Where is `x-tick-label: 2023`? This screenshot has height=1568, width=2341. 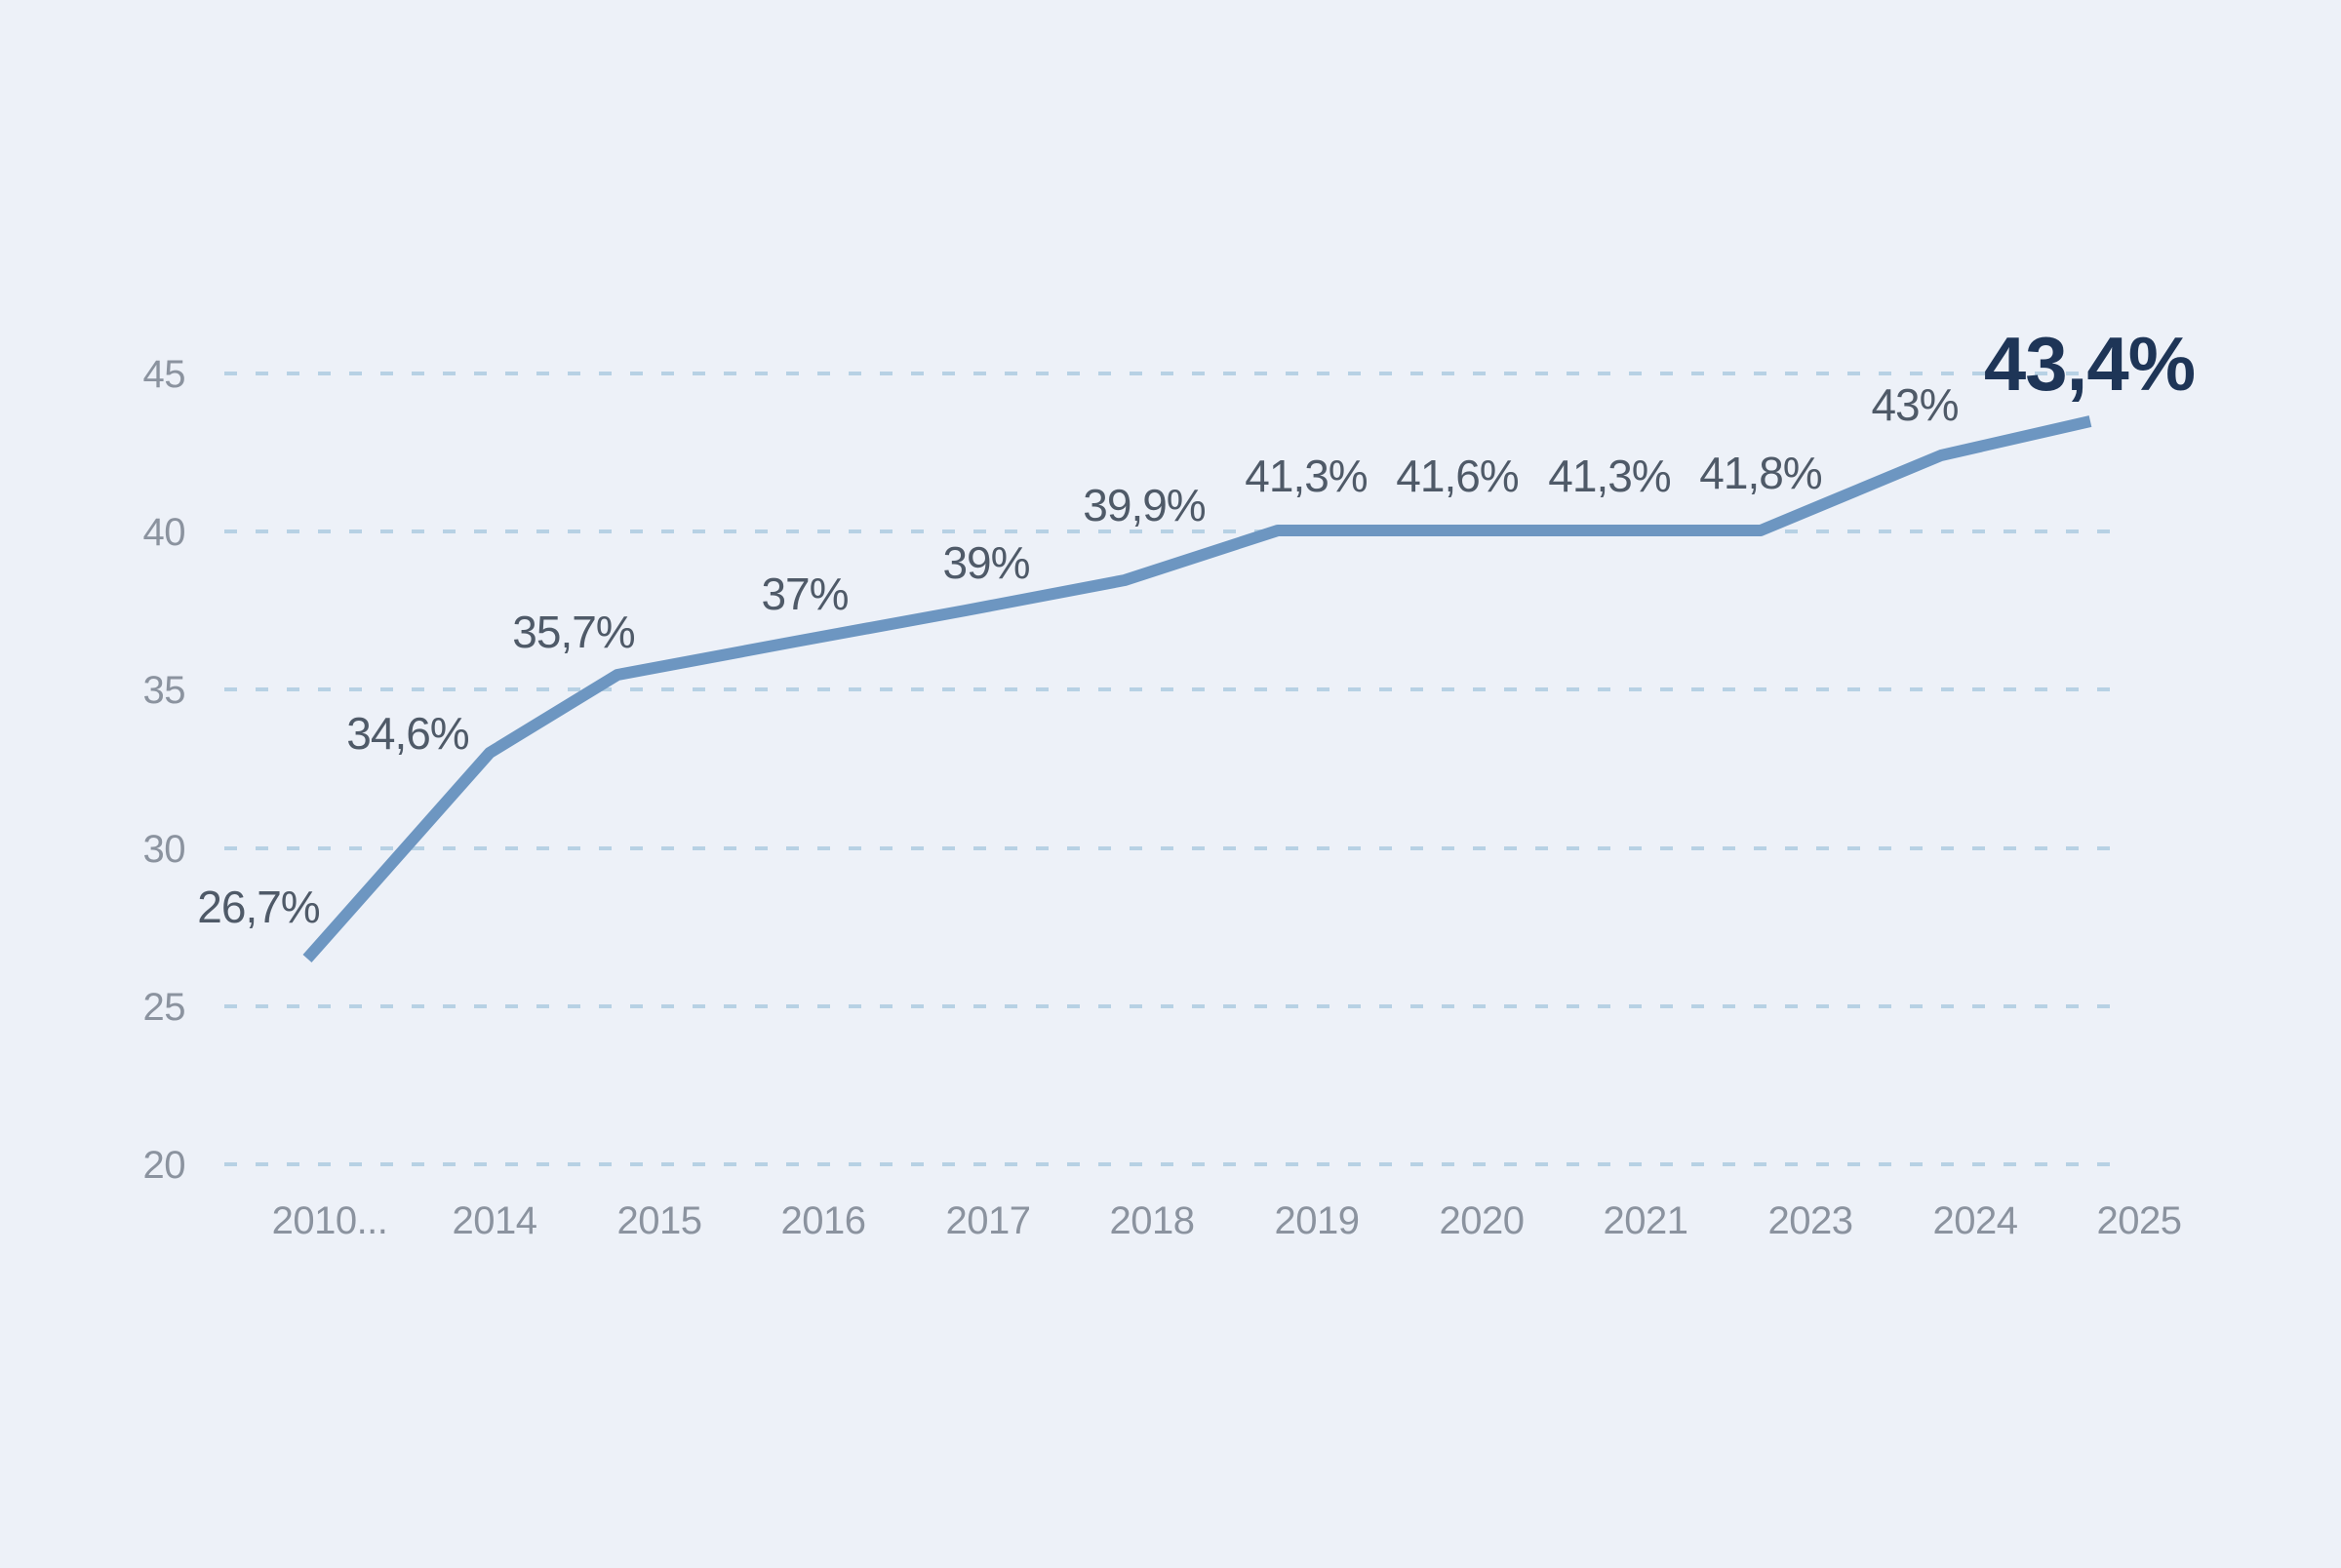
x-tick-label: 2023 is located at coordinates (1810, 1220).